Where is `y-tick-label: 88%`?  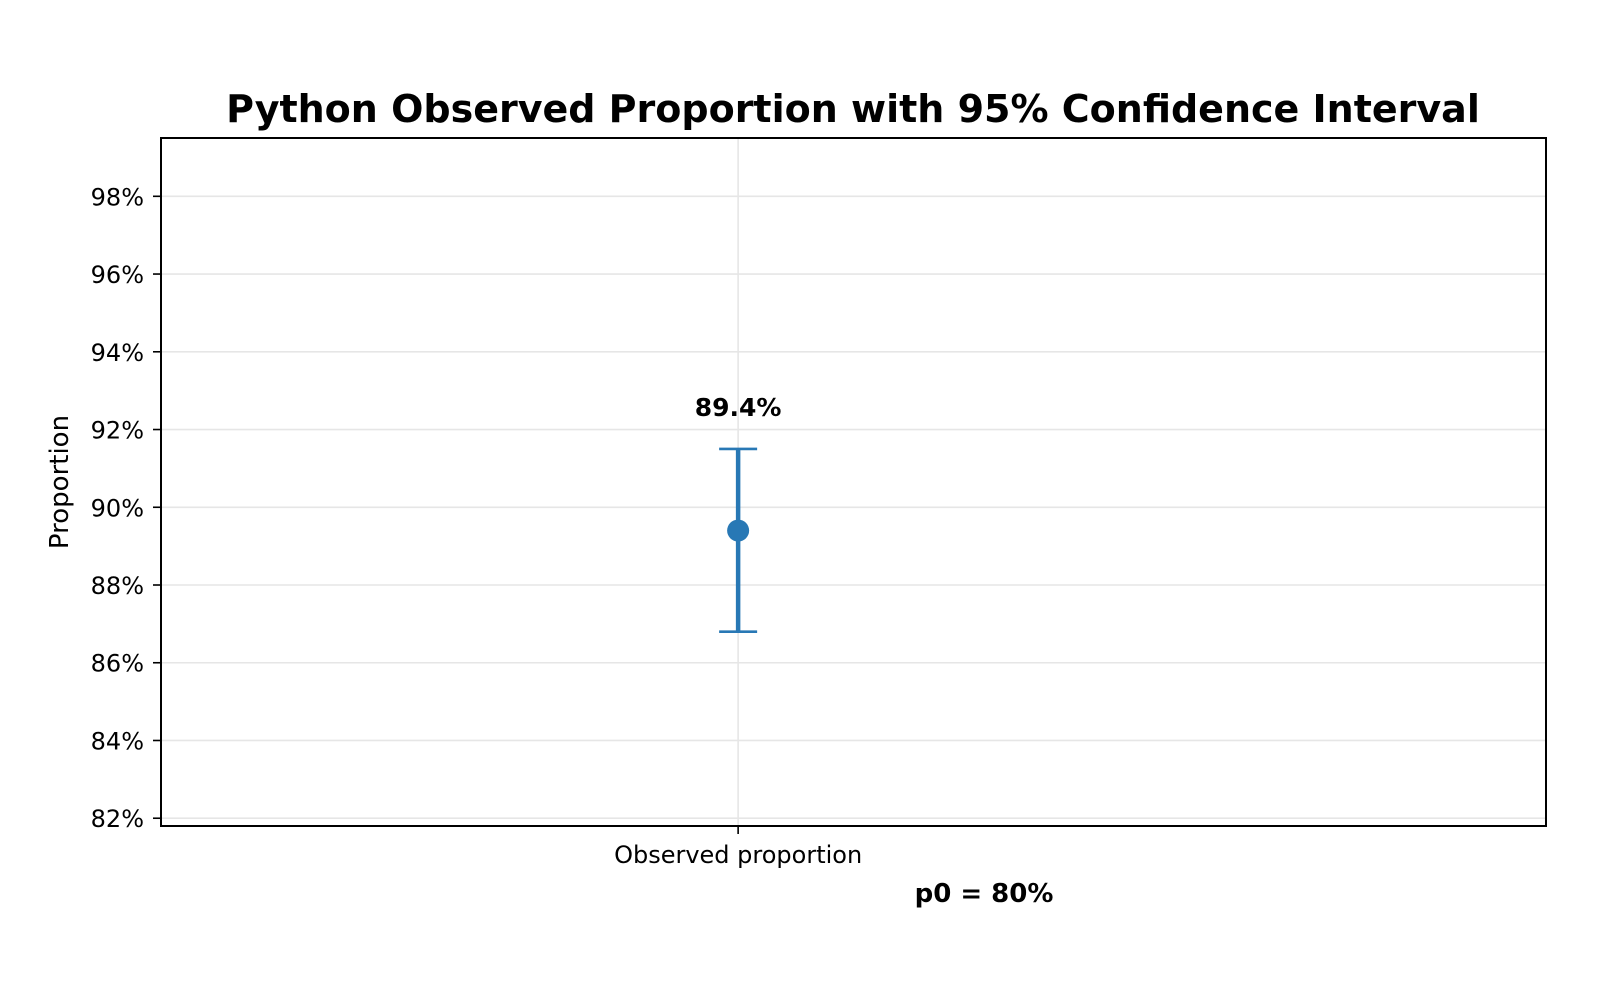 y-tick-label: 88% is located at coordinates (117, 586).